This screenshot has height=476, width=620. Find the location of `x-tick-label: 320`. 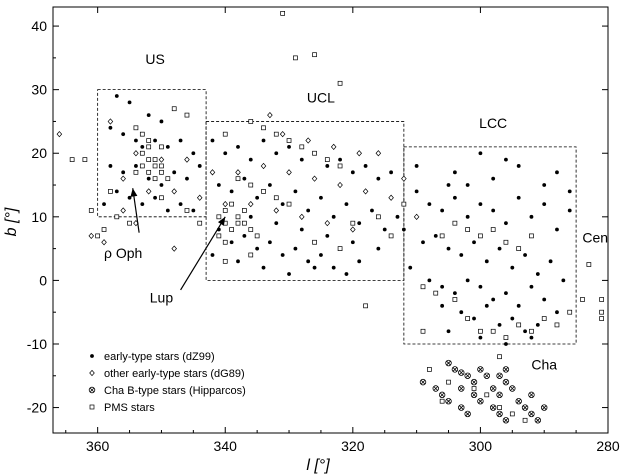

x-tick-label: 320 is located at coordinates (353, 446).